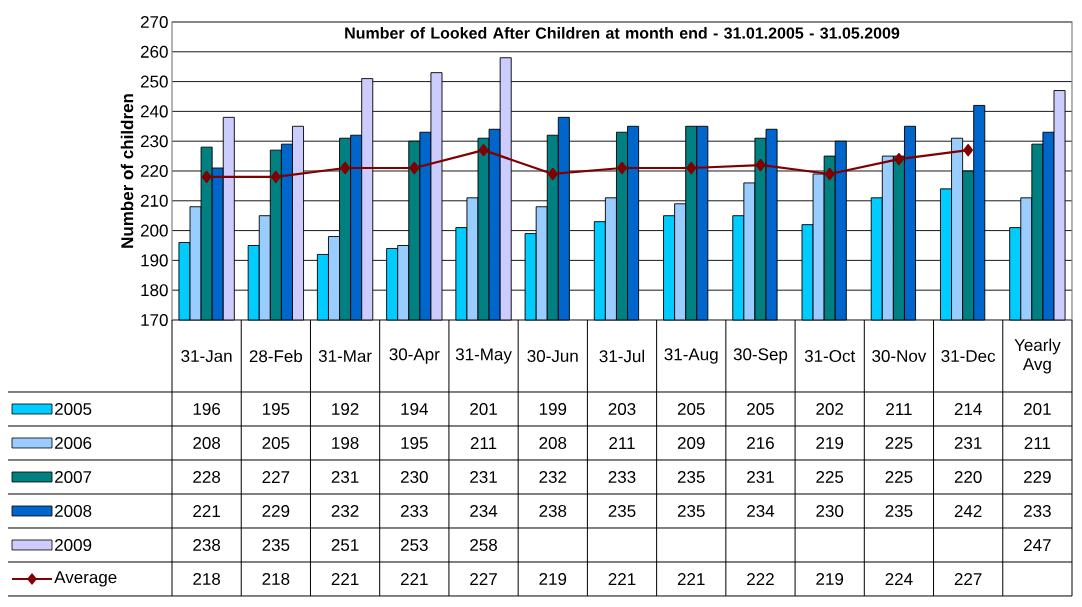 This screenshot has height=607, width=1082. What do you see at coordinates (830, 356) in the screenshot?
I see `x-tick-label: 31-Oct` at bounding box center [830, 356].